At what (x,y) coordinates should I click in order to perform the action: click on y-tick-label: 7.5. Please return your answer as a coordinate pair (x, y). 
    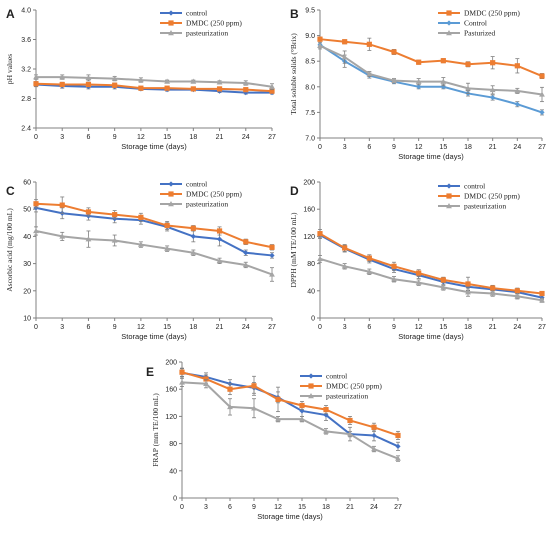
    Looking at the image, I should click on (310, 113).